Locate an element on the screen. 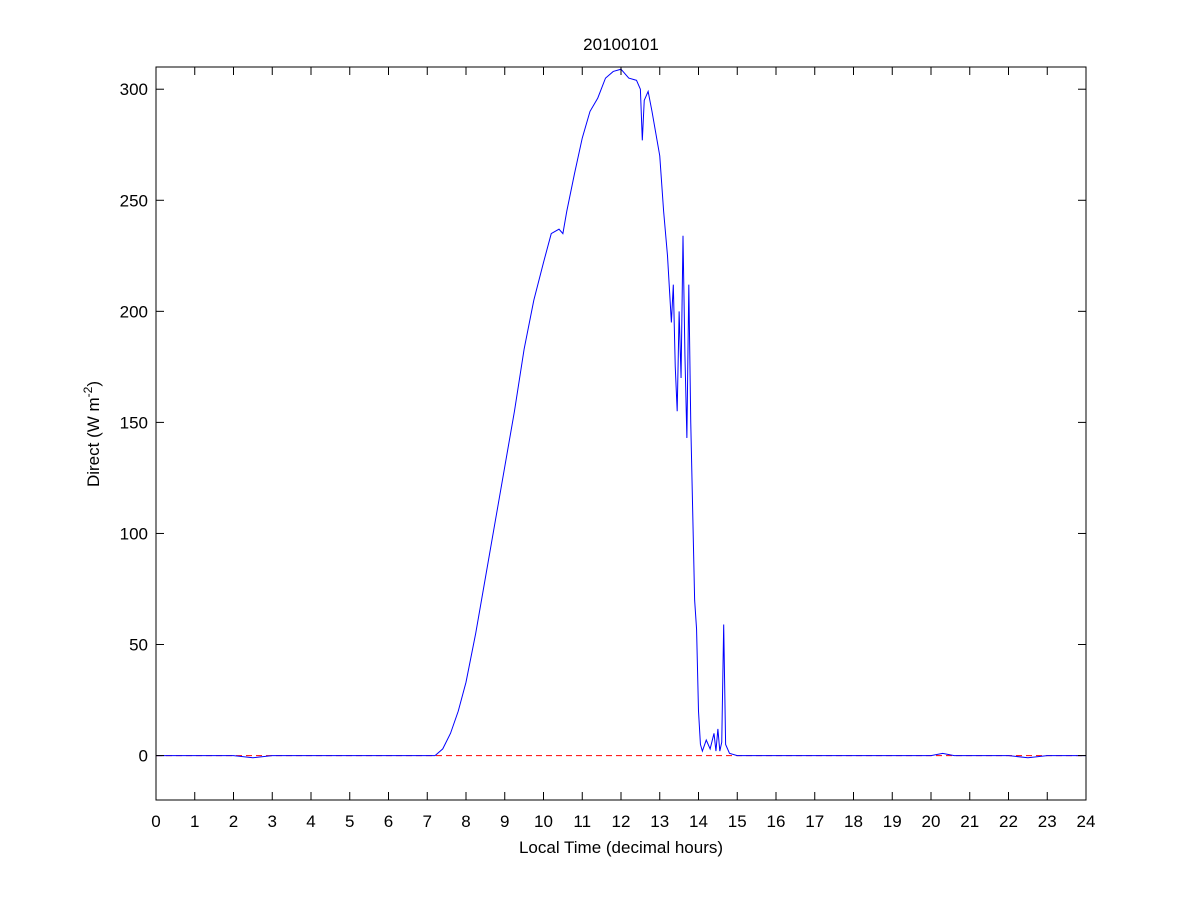 This screenshot has width=1200, height=900. y-tick-label: 300 is located at coordinates (134, 89).